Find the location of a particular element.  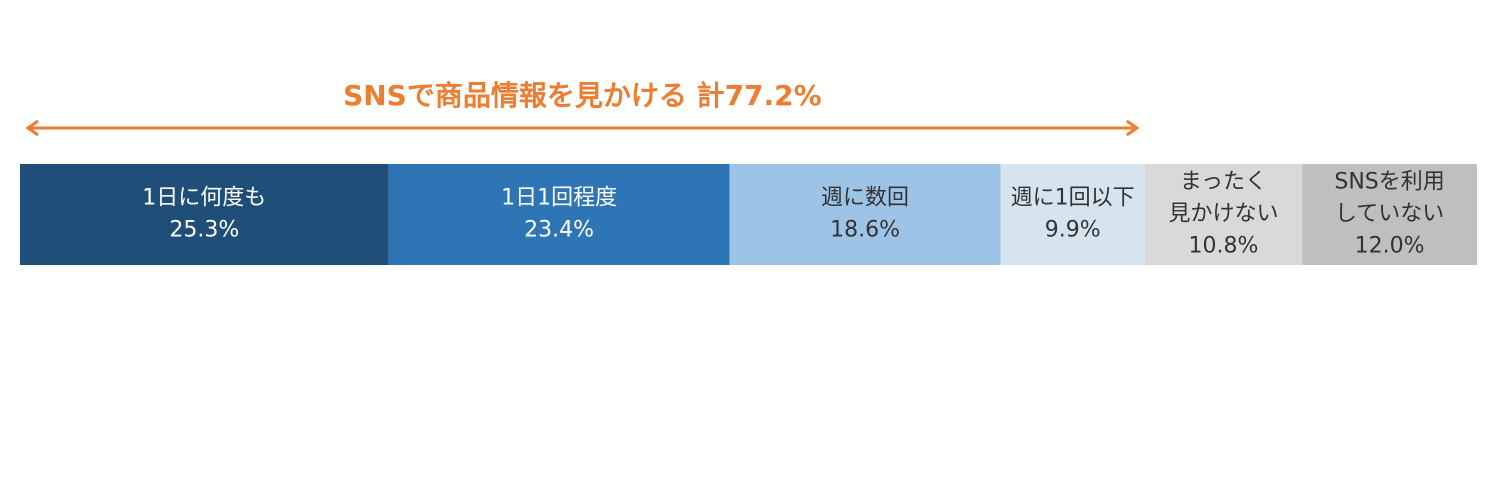

segment-label: 週に1回以下 is located at coordinates (1073, 198).